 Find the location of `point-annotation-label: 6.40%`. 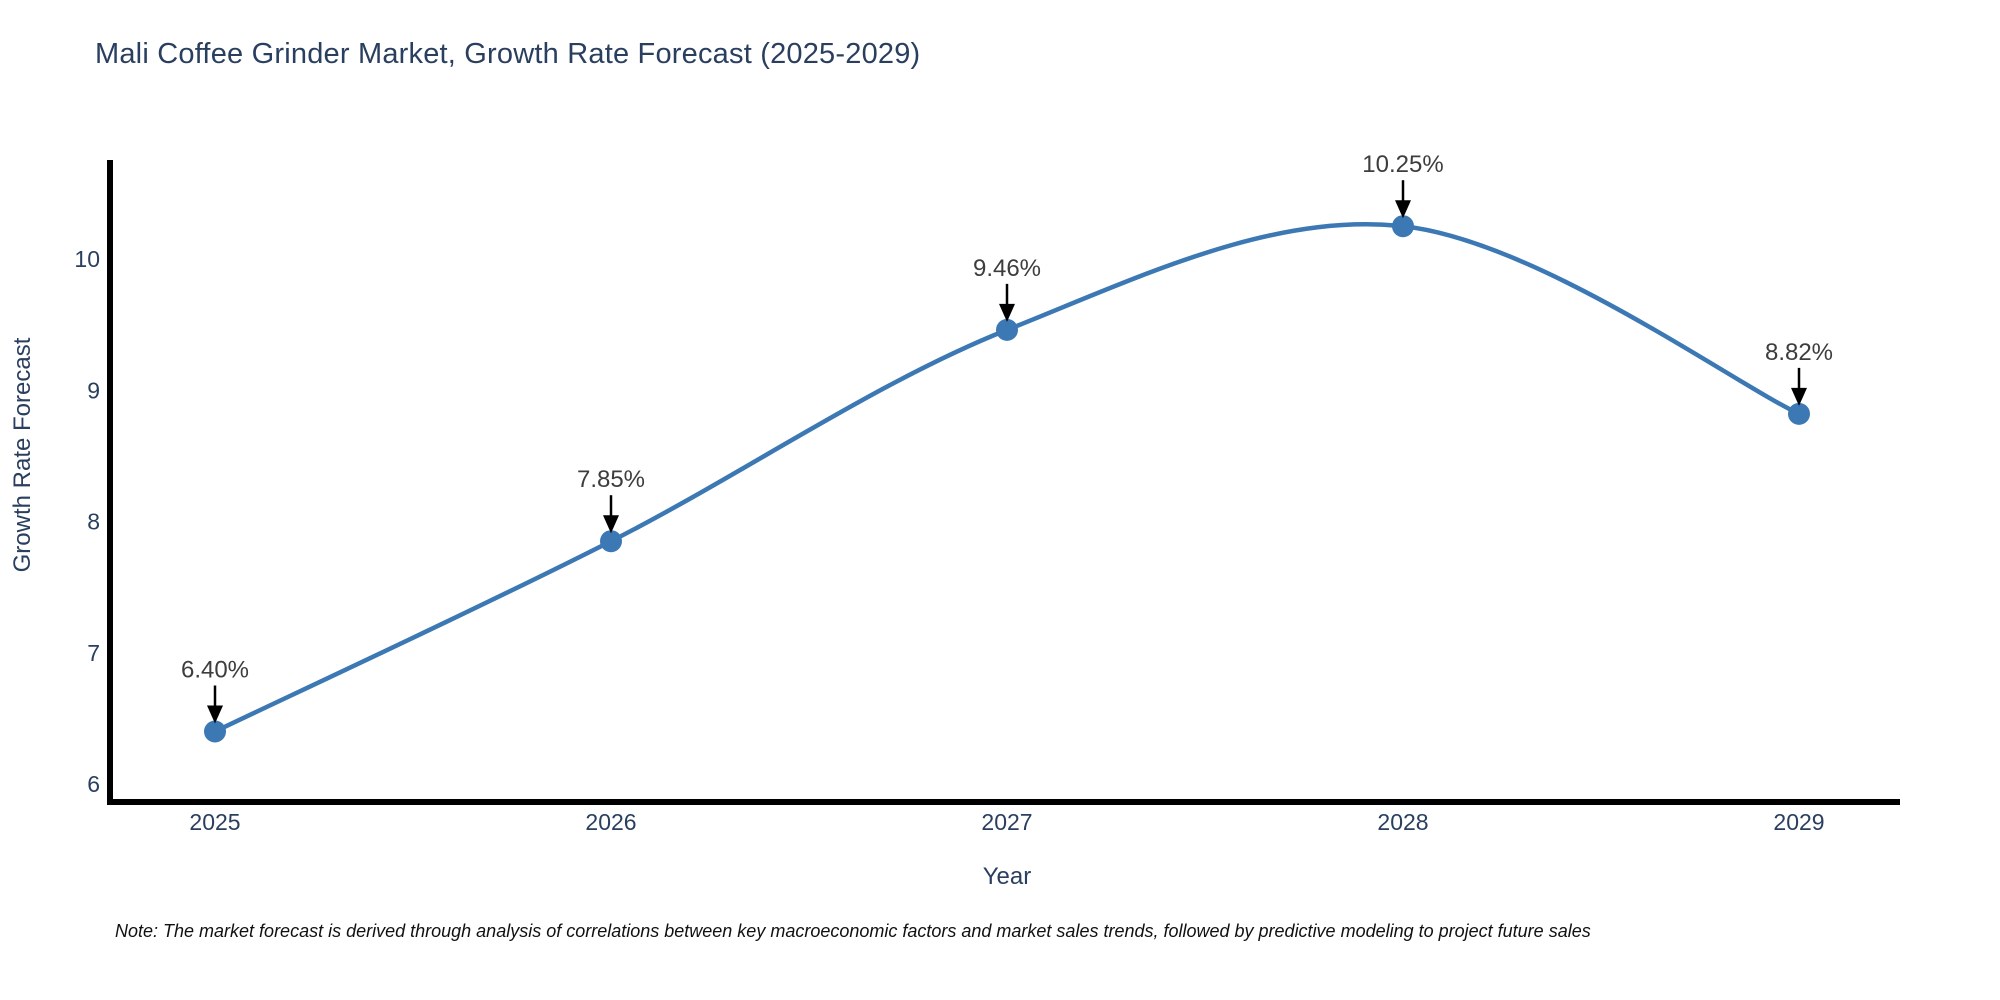

point-annotation-label: 6.40% is located at coordinates (215, 670).